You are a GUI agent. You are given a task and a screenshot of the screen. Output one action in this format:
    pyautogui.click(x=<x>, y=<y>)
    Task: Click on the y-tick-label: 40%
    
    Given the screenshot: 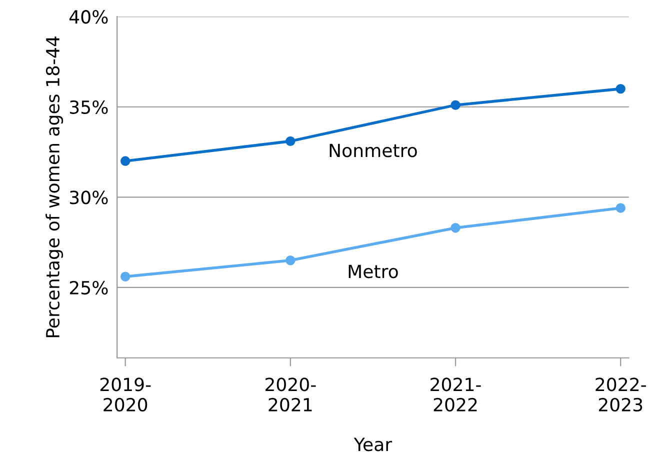 What is the action you would take?
    pyautogui.click(x=88, y=17)
    